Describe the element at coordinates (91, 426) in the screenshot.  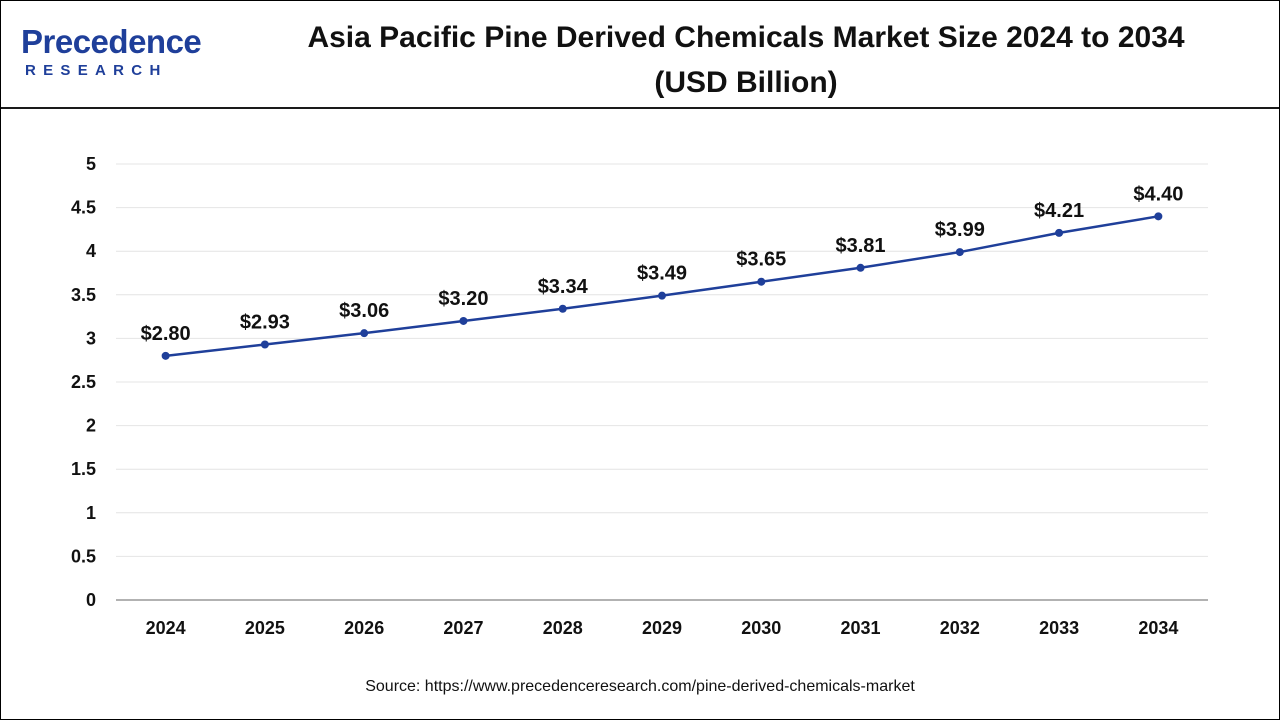
I see `y-tick-label: 2` at that location.